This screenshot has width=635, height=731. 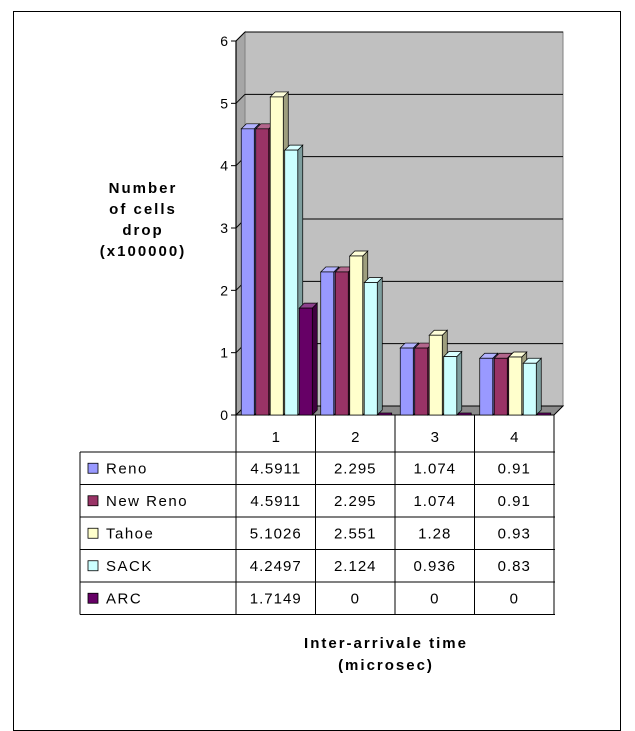 What do you see at coordinates (224, 103) in the screenshot?
I see `y-tick-label: 5` at bounding box center [224, 103].